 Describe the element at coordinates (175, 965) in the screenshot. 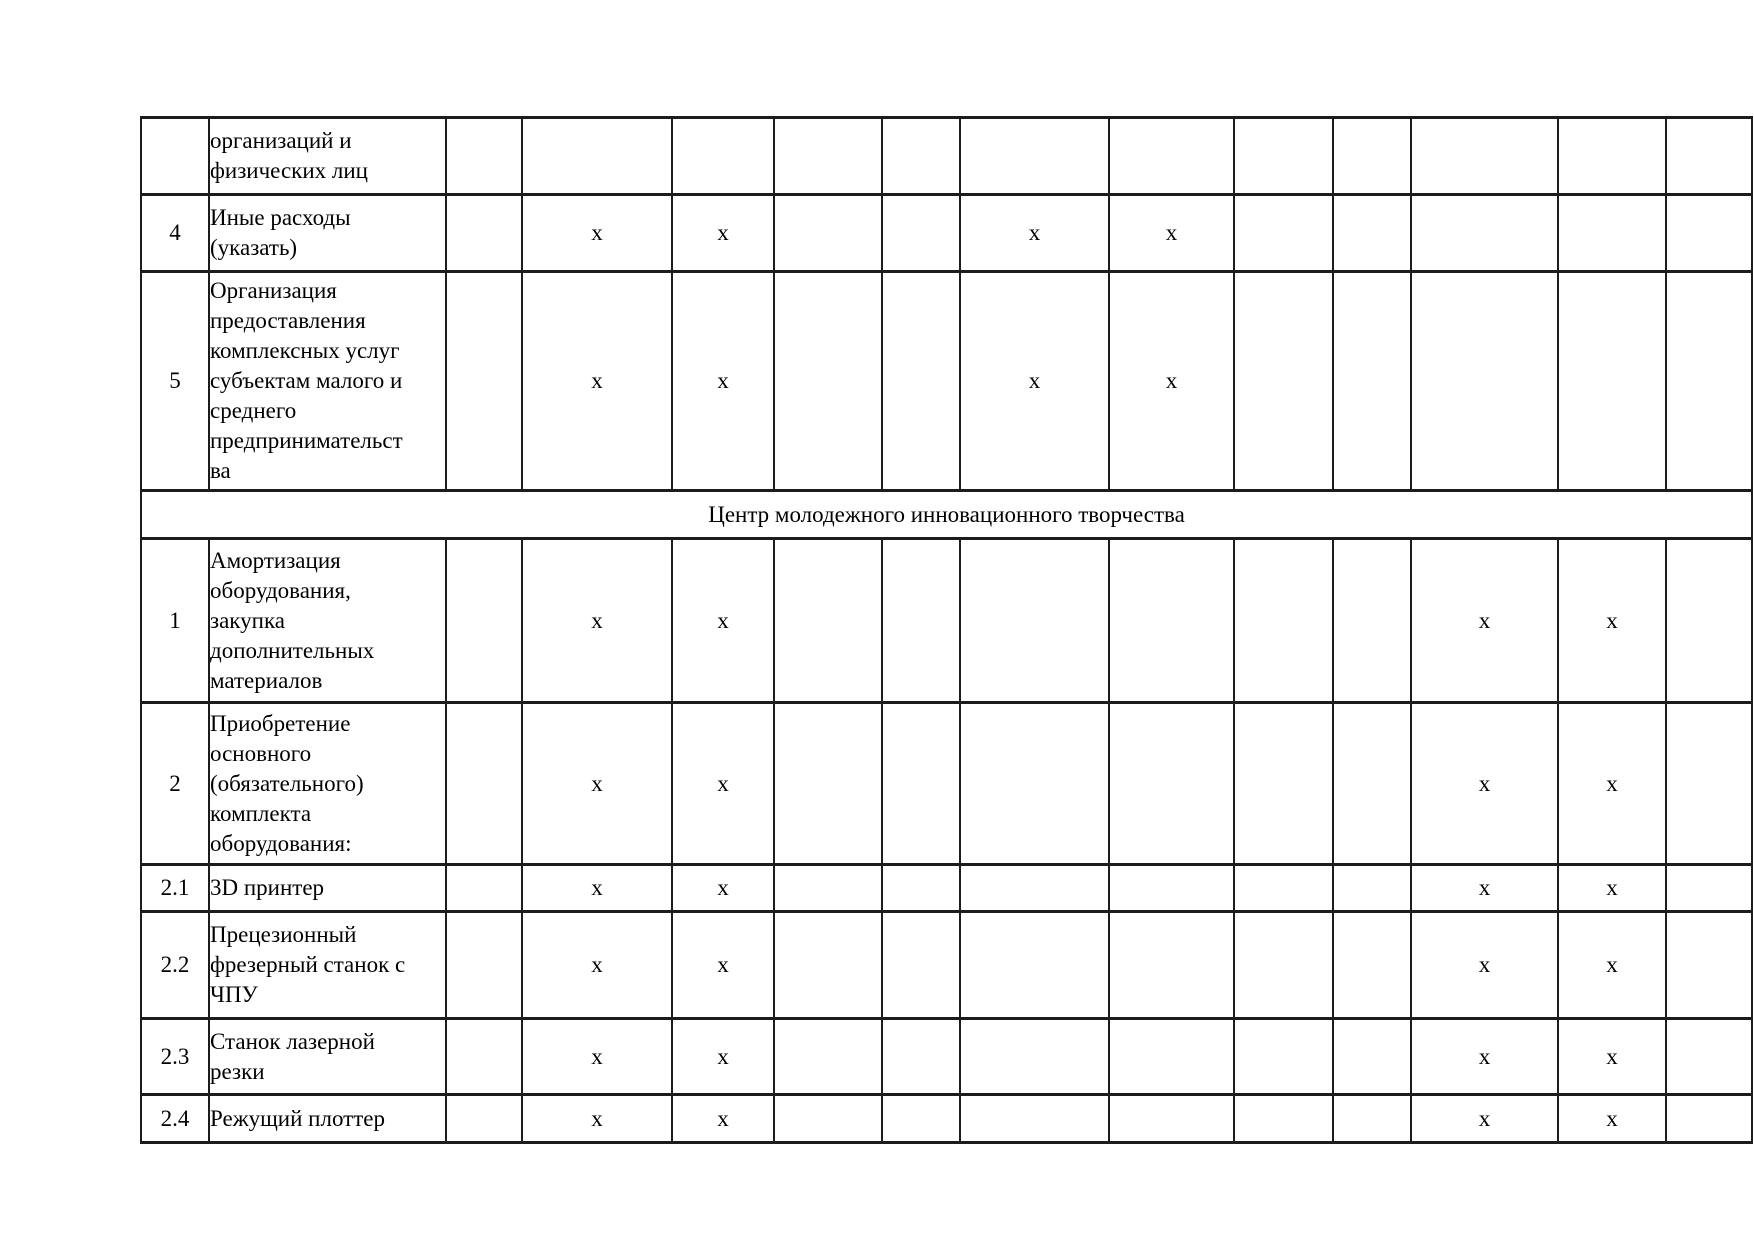

I see `row-number: 2.2` at that location.